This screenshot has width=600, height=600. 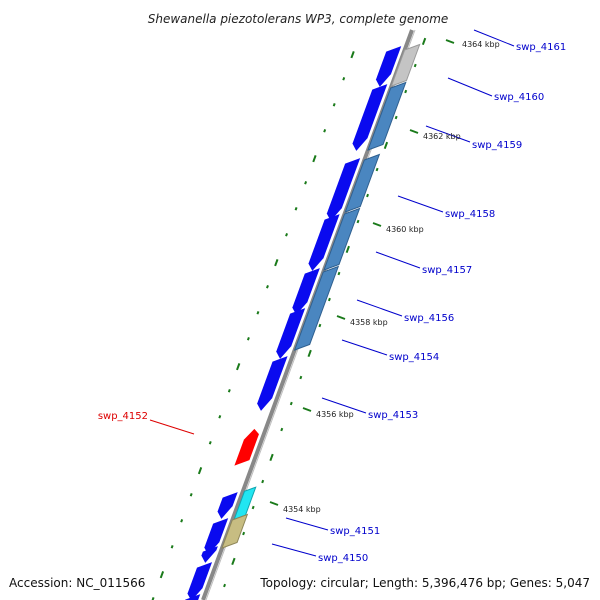 I want to click on kbp-label: 4354 kbp, so click(x=302, y=509).